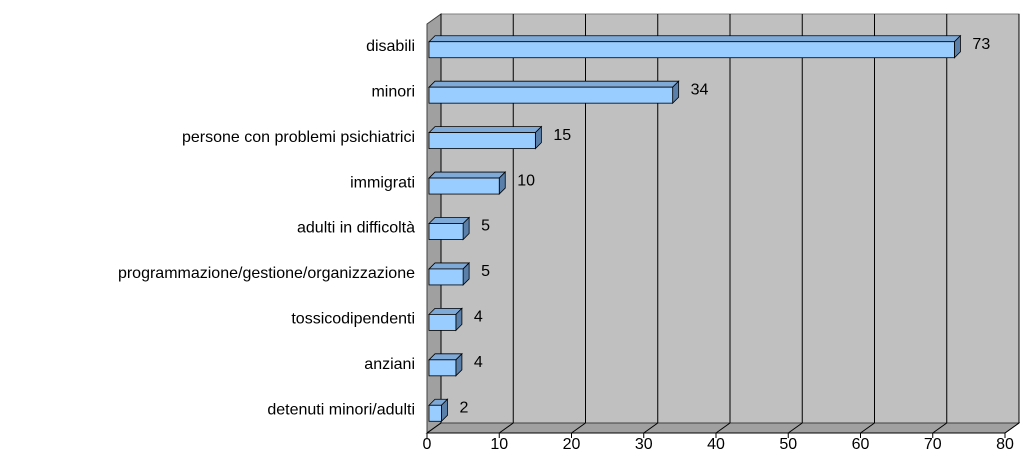 This screenshot has width=1020, height=450. I want to click on data-label: 73, so click(981, 44).